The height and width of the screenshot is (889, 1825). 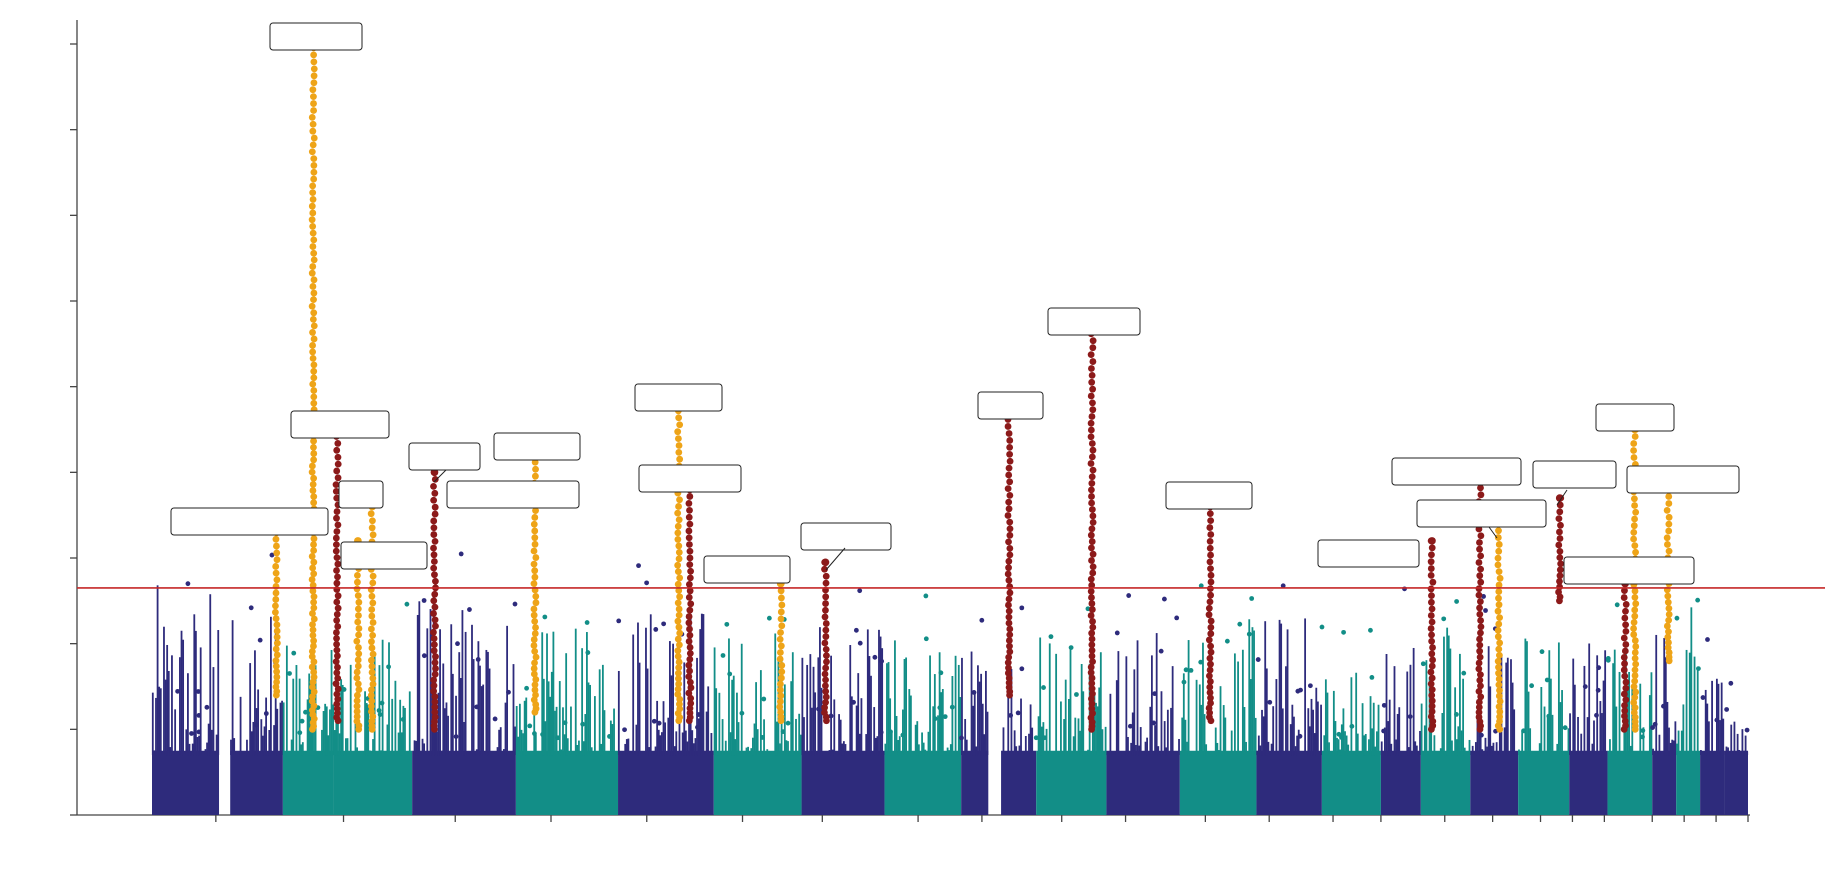 I want to click on annotation-box, so click(x=249, y=521).